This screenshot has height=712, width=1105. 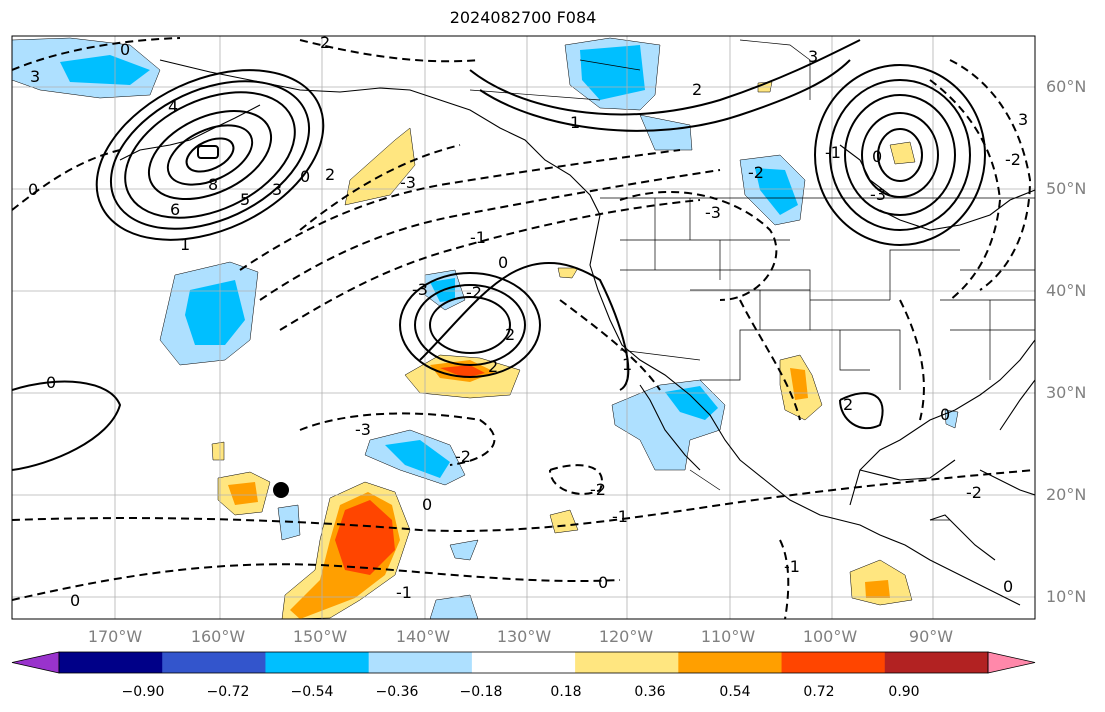 I want to click on colorbar-tick-label: −0.72, so click(x=228, y=692).